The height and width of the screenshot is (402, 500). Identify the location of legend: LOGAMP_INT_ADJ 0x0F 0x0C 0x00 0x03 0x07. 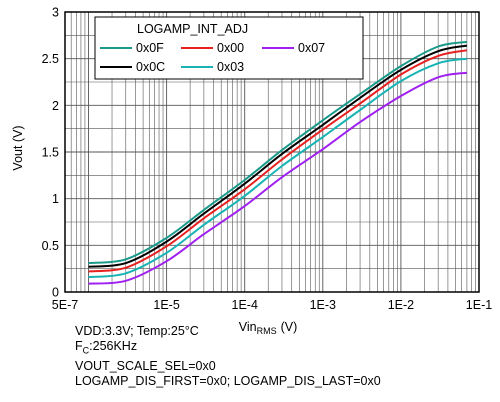
(229, 48).